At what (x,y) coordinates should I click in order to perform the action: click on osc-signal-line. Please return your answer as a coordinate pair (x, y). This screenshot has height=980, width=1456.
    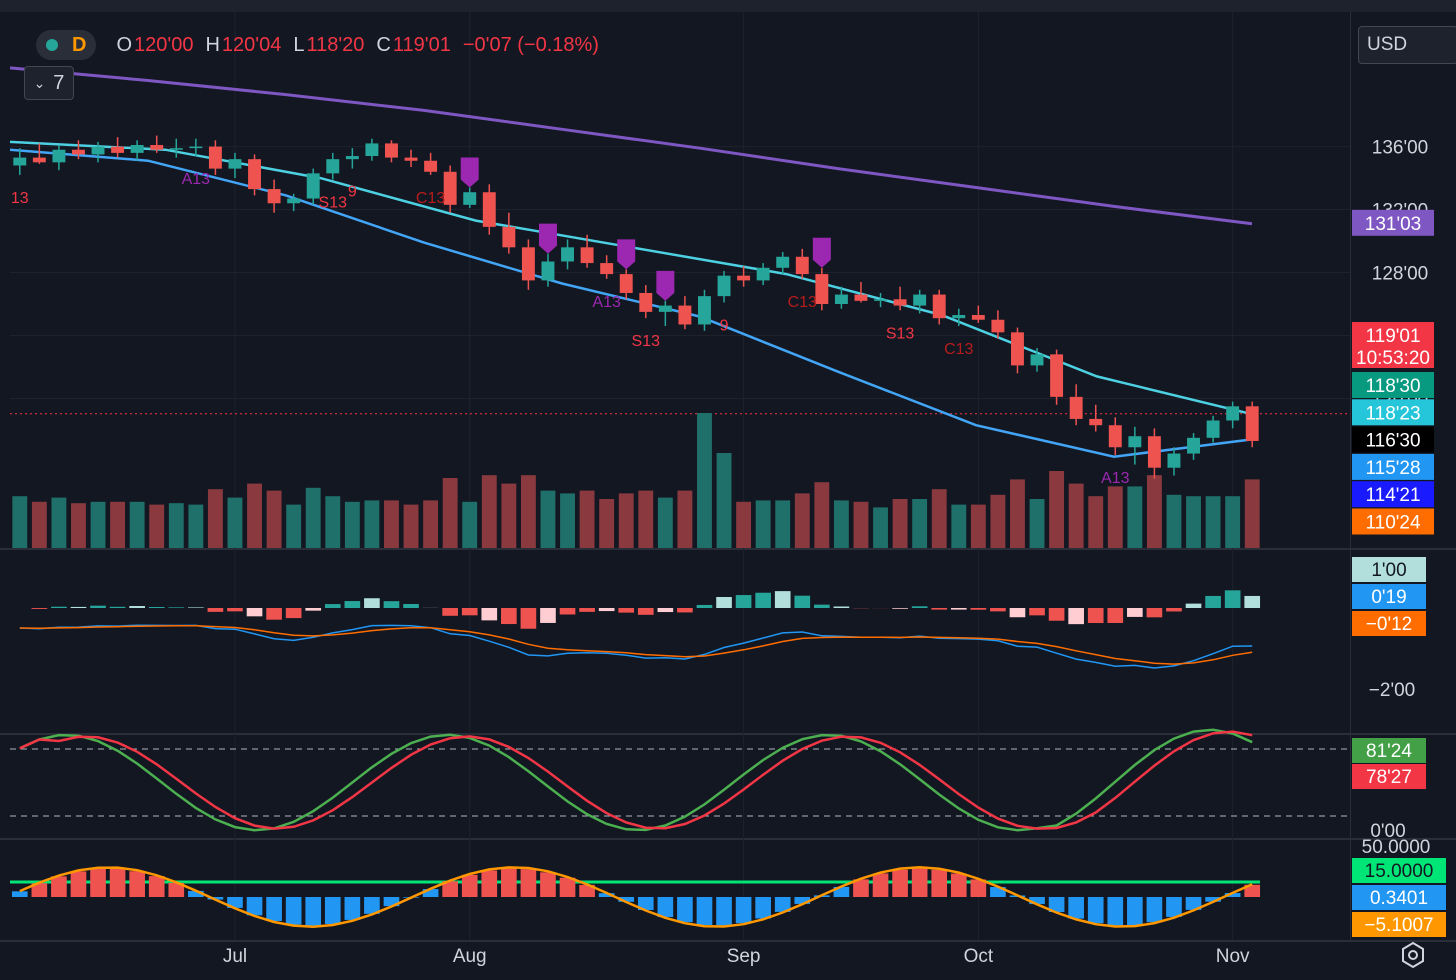
    Looking at the image, I should click on (636, 897).